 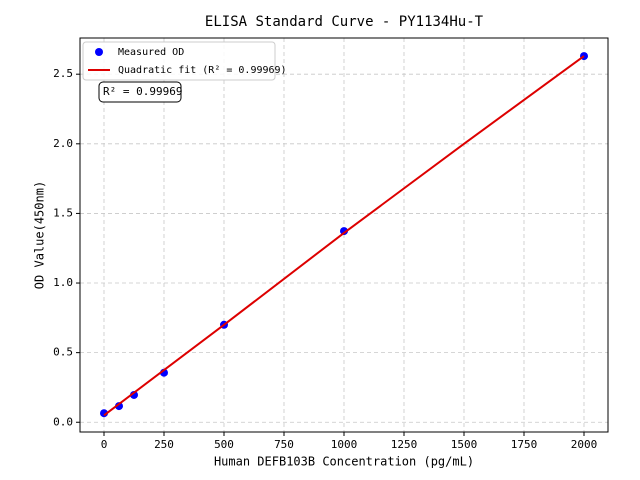 I want to click on legend-marker, so click(x=99, y=52).